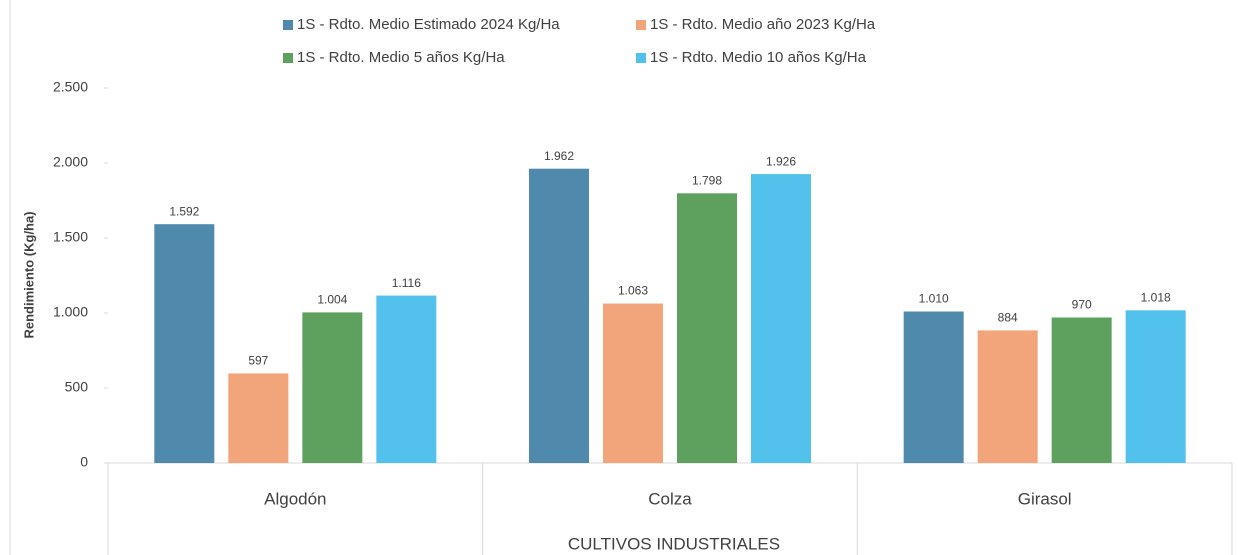  Describe the element at coordinates (332, 300) in the screenshot. I see `value-label: 1.004` at that location.